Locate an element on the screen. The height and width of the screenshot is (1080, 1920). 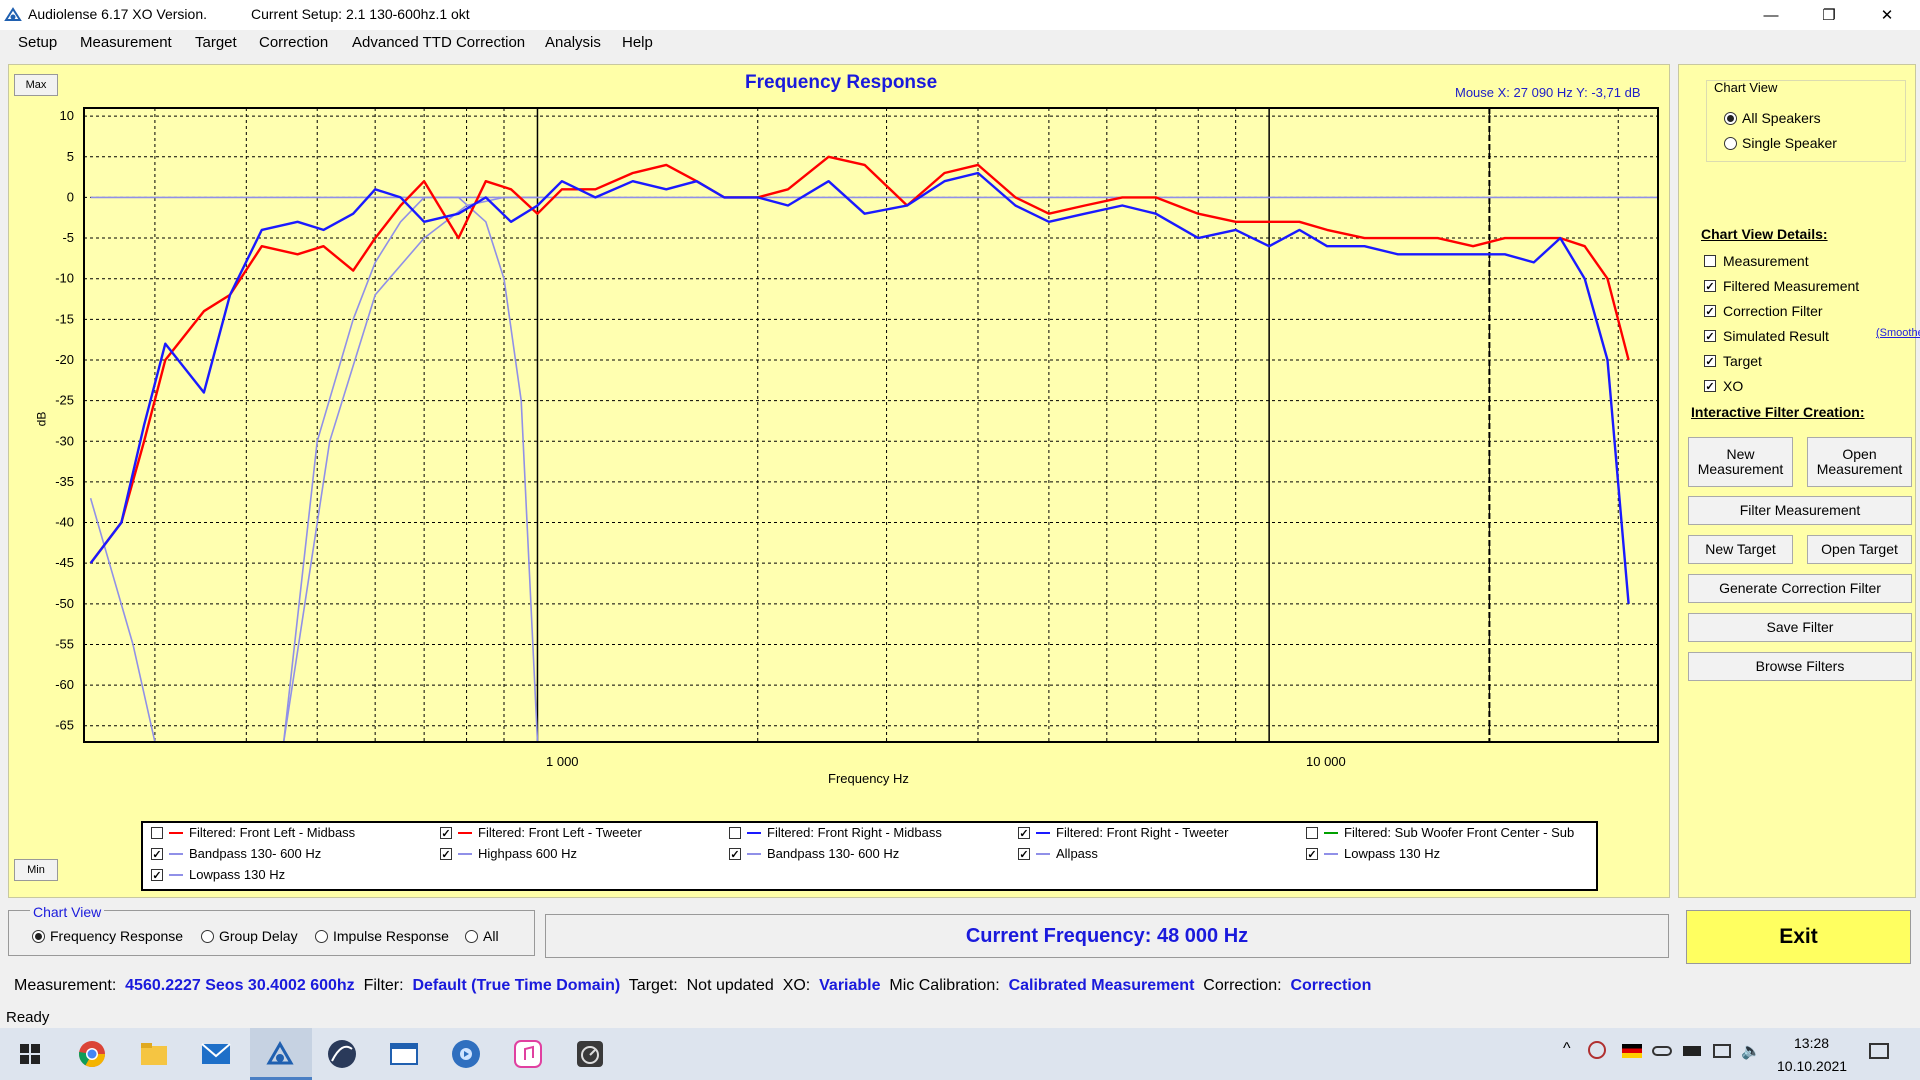
exit-button: Exit is located at coordinates (1798, 937).